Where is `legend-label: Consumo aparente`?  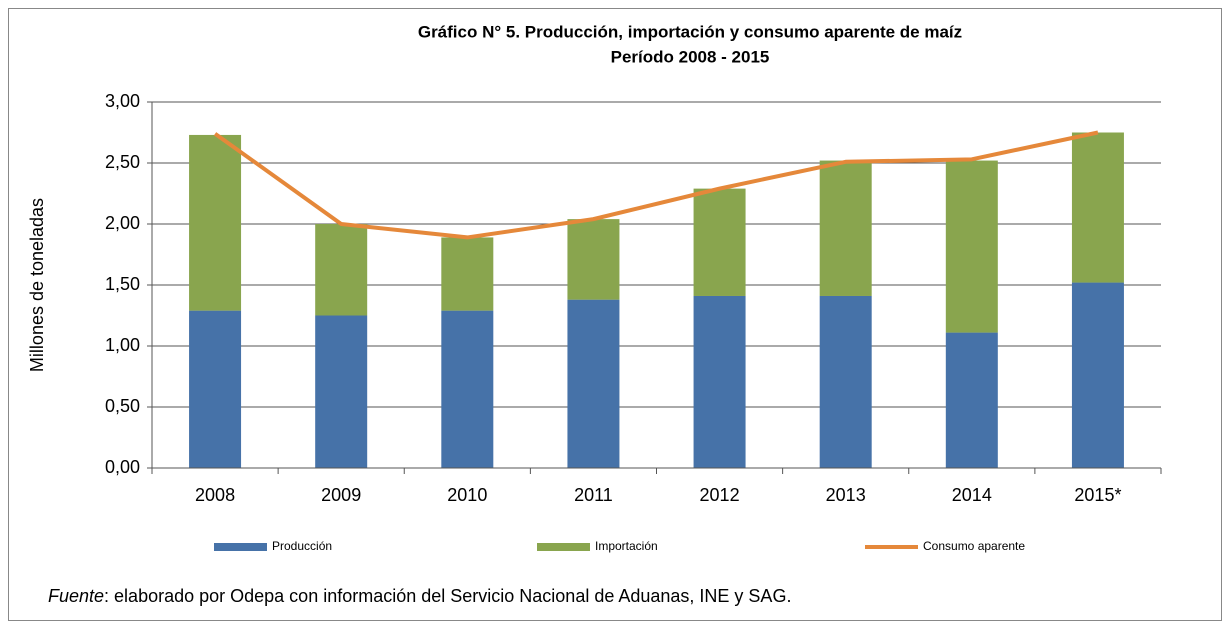
legend-label: Consumo aparente is located at coordinates (974, 546).